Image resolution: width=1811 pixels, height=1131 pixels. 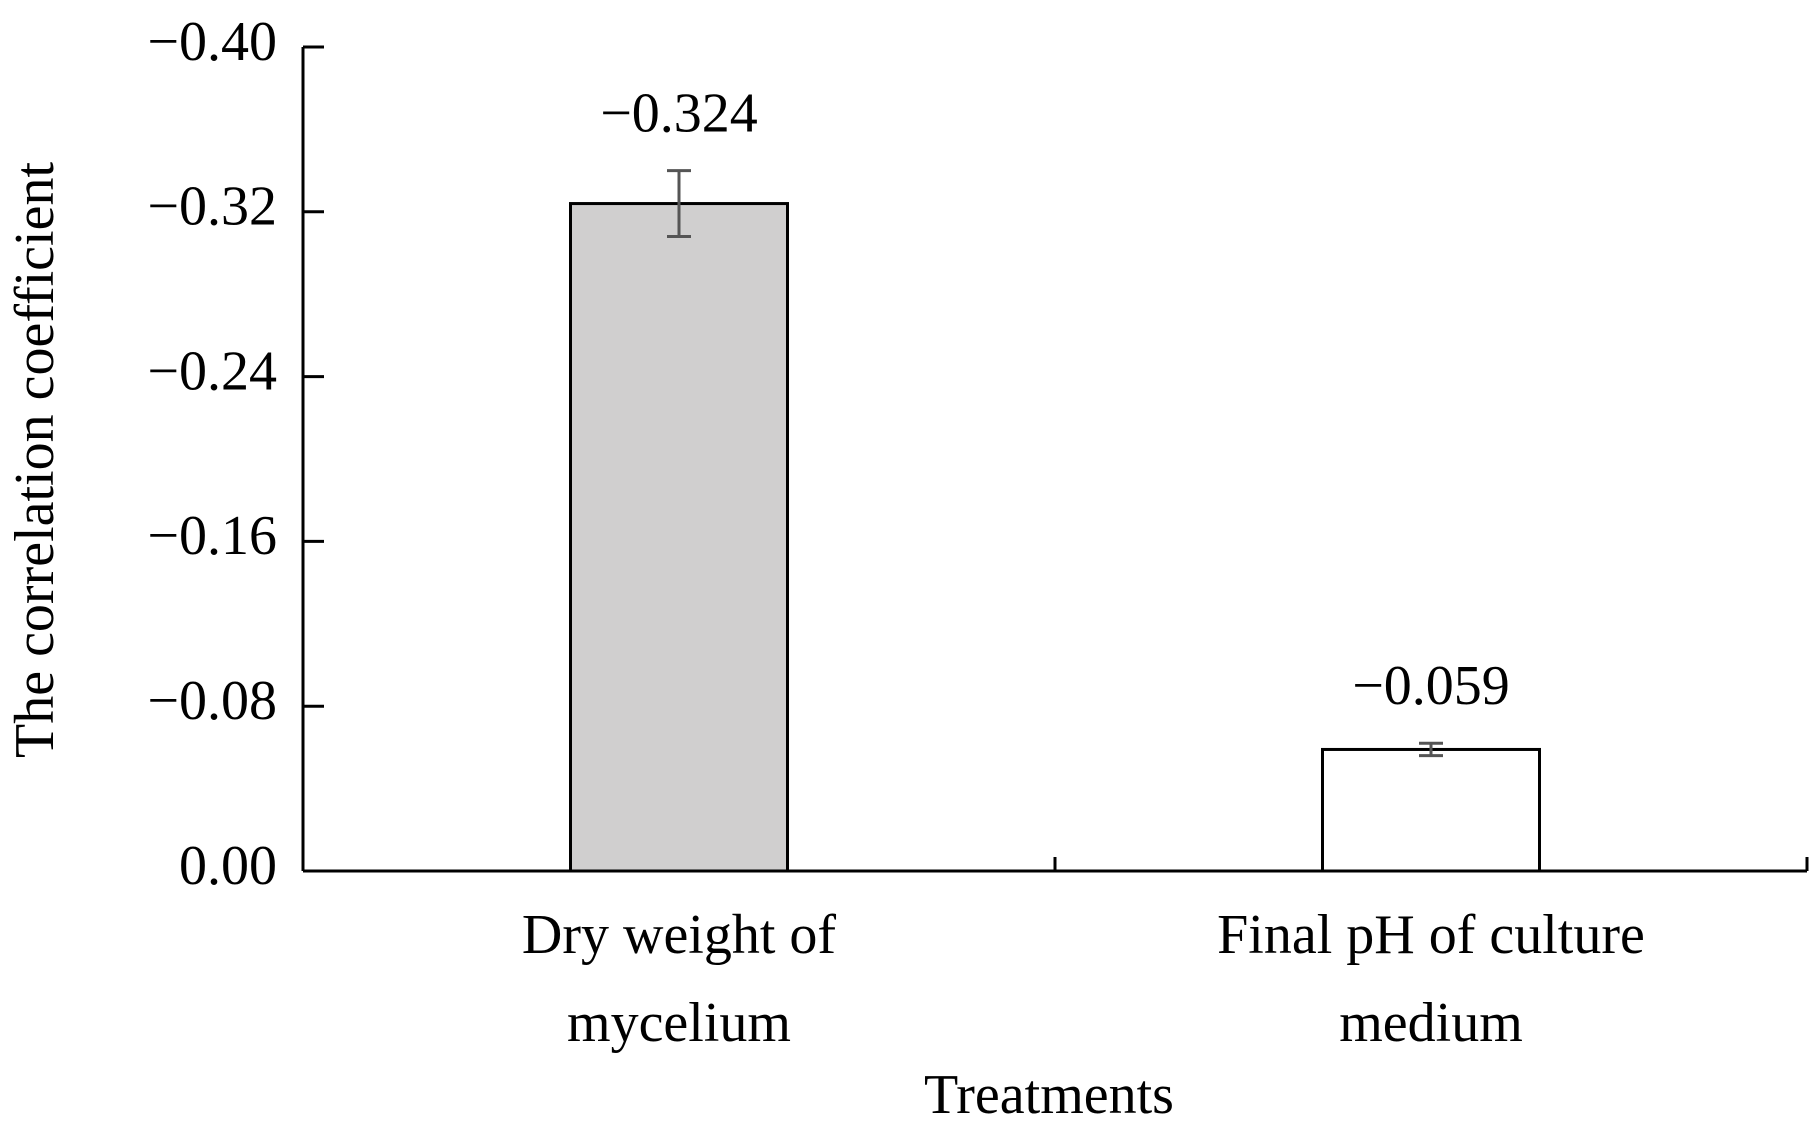 What do you see at coordinates (679, 979) in the screenshot?
I see `x-tick-label: Dry weight of mycelium` at bounding box center [679, 979].